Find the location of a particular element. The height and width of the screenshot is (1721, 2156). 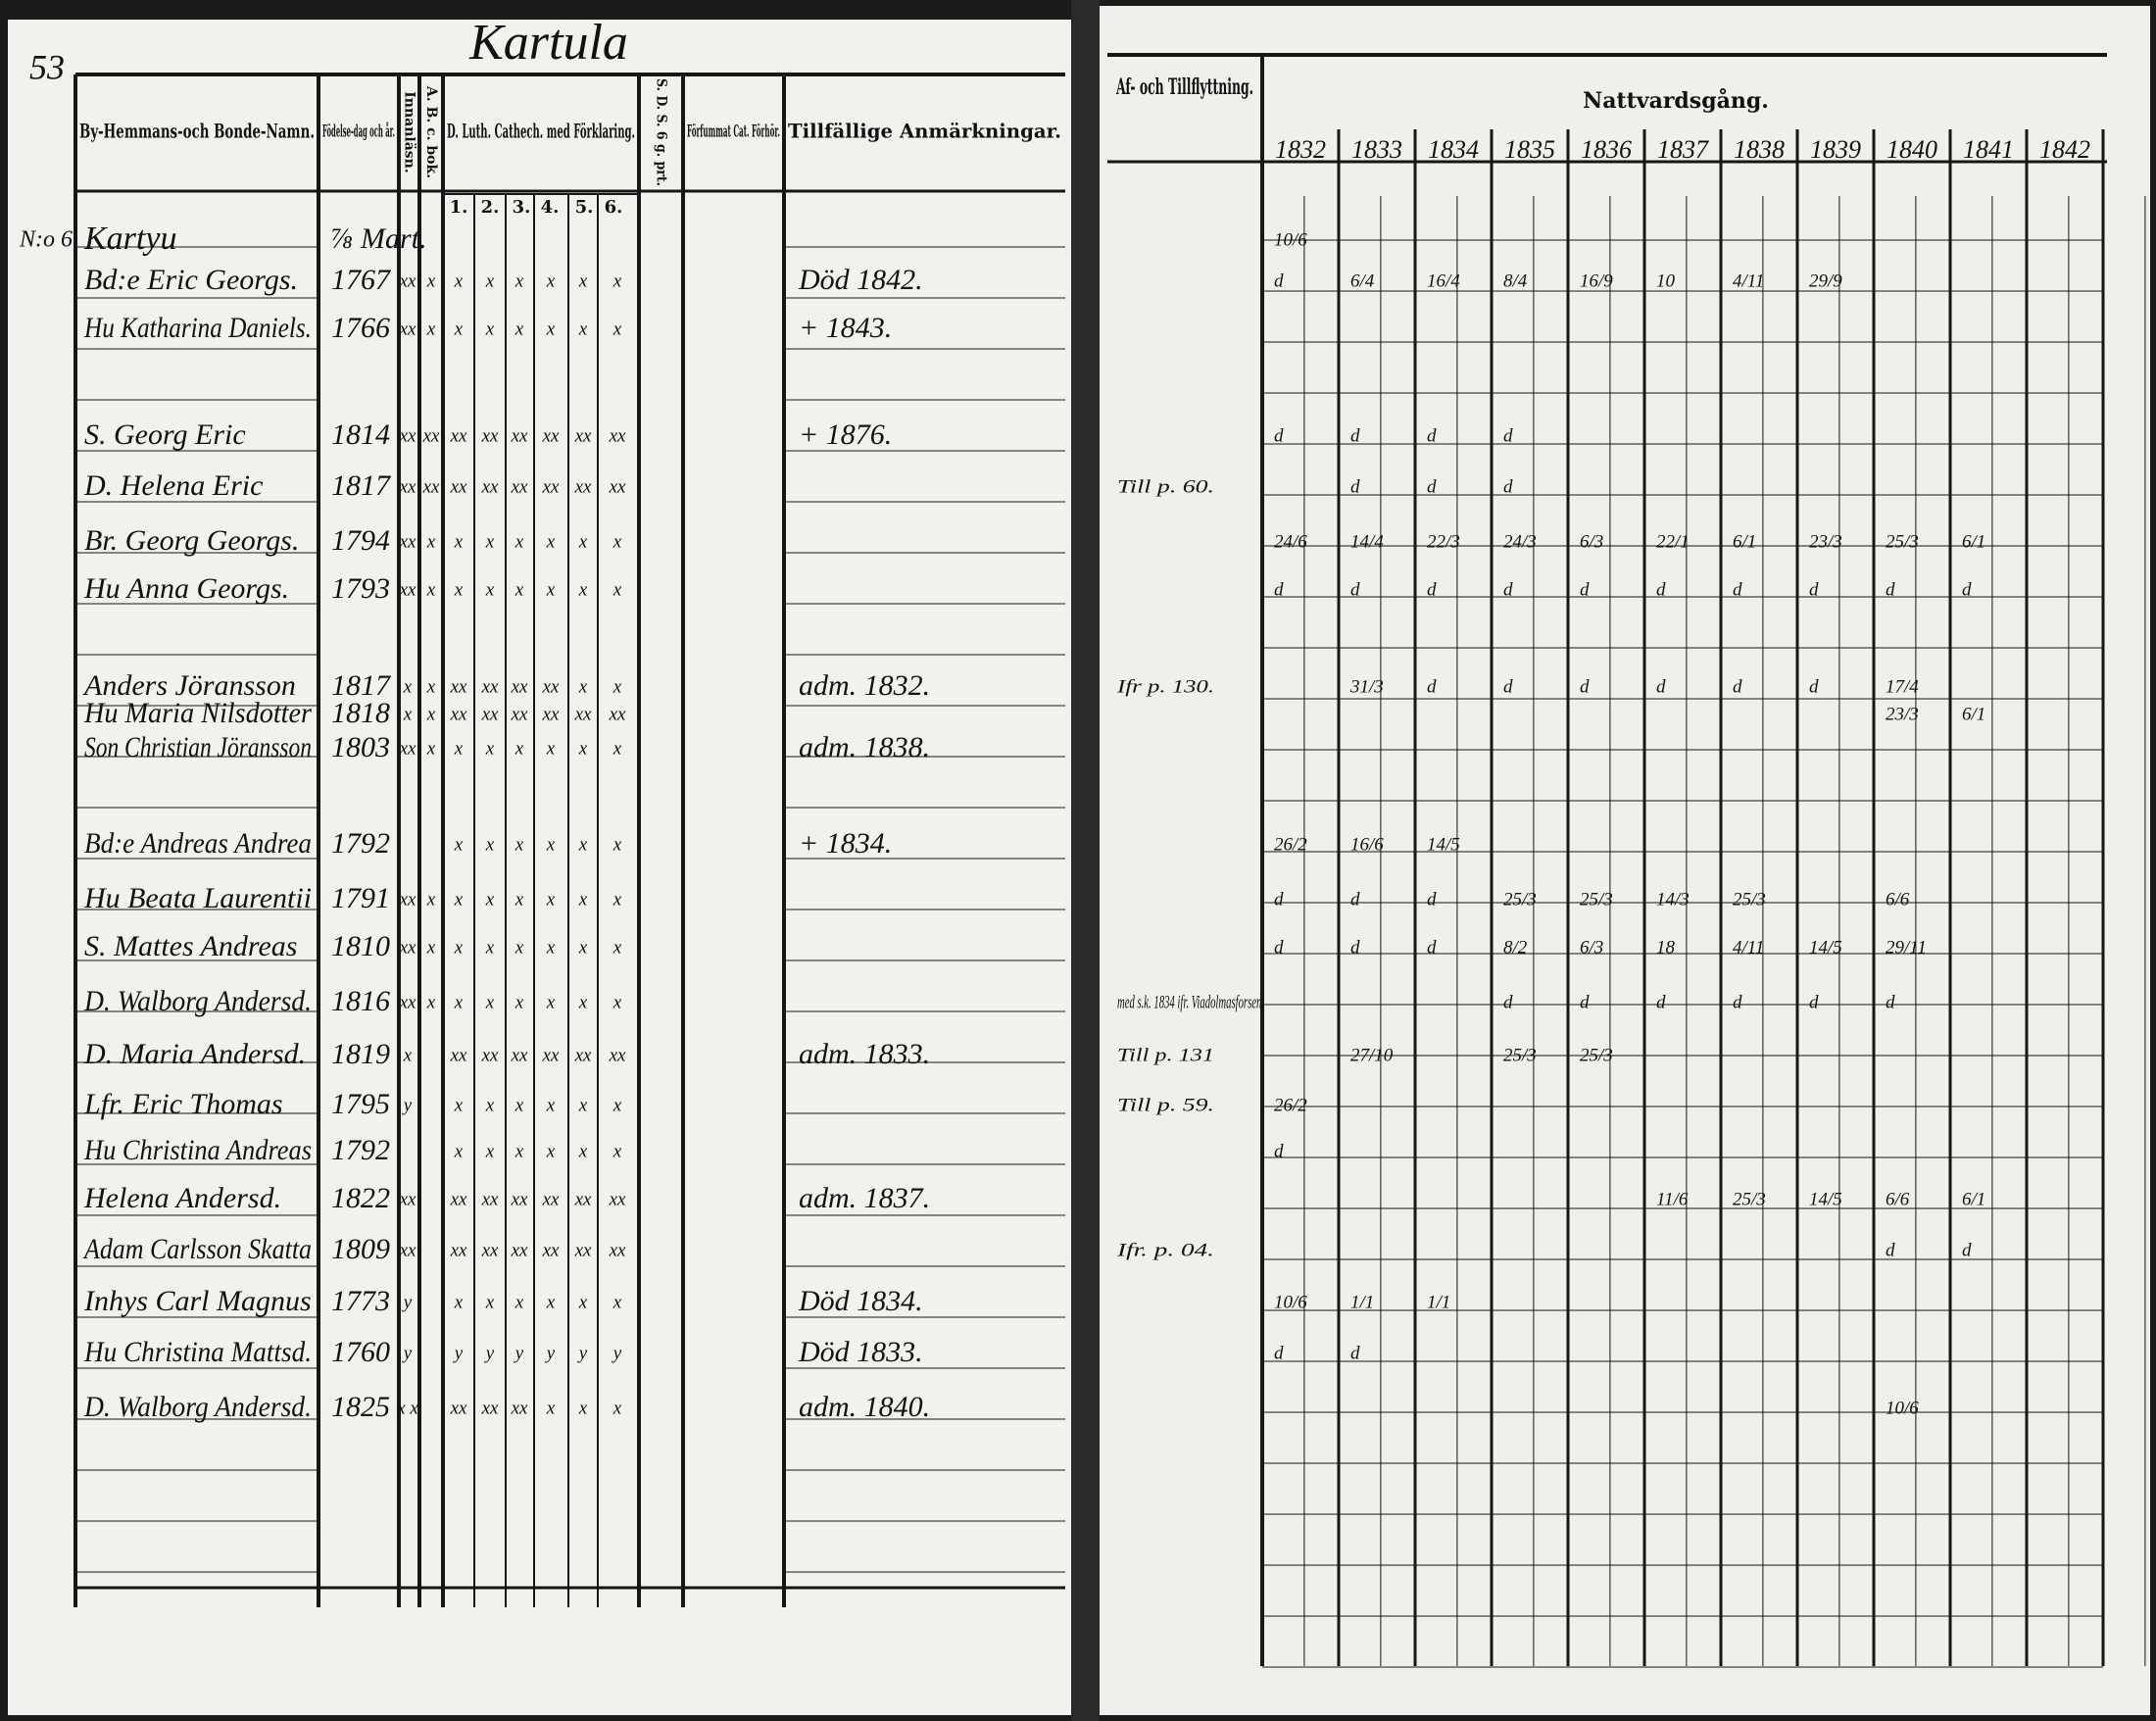

communion-date: 31/3 is located at coordinates (1366, 686).